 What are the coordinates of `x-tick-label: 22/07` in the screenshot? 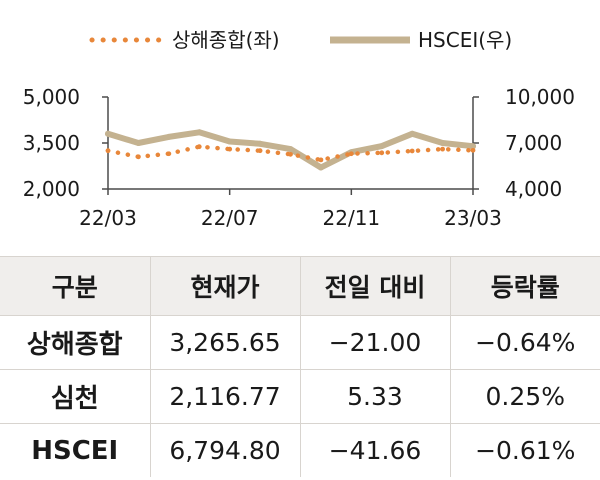 It's located at (230, 218).